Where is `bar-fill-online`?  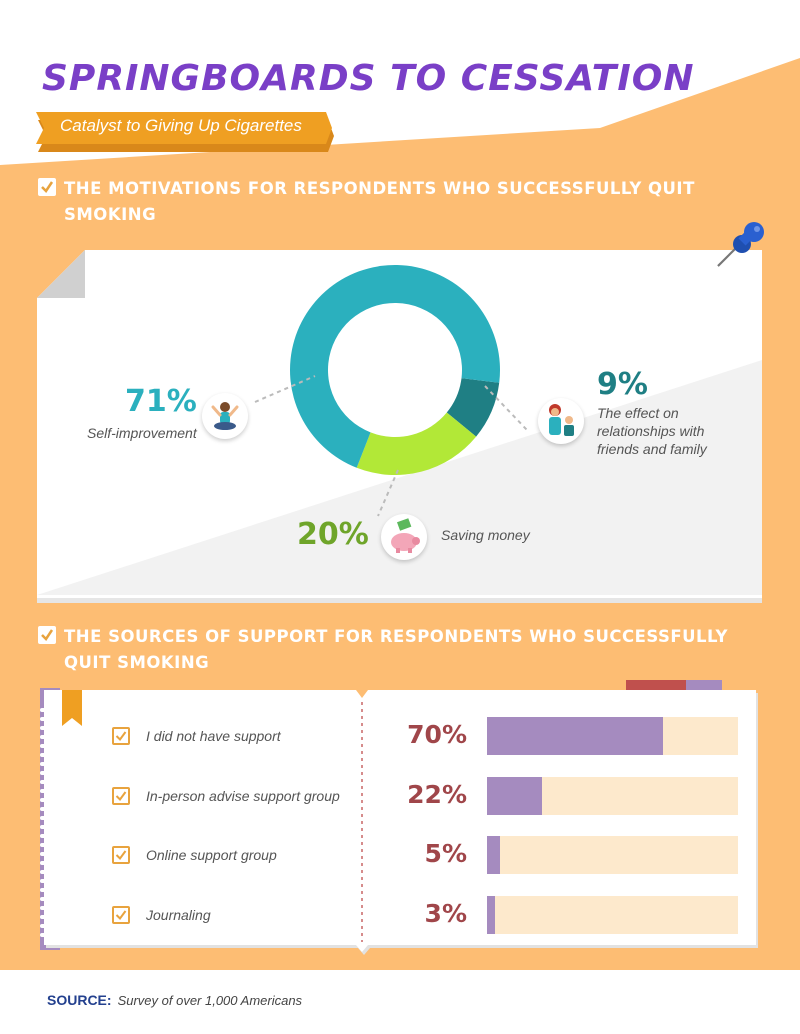 bar-fill-online is located at coordinates (493, 855).